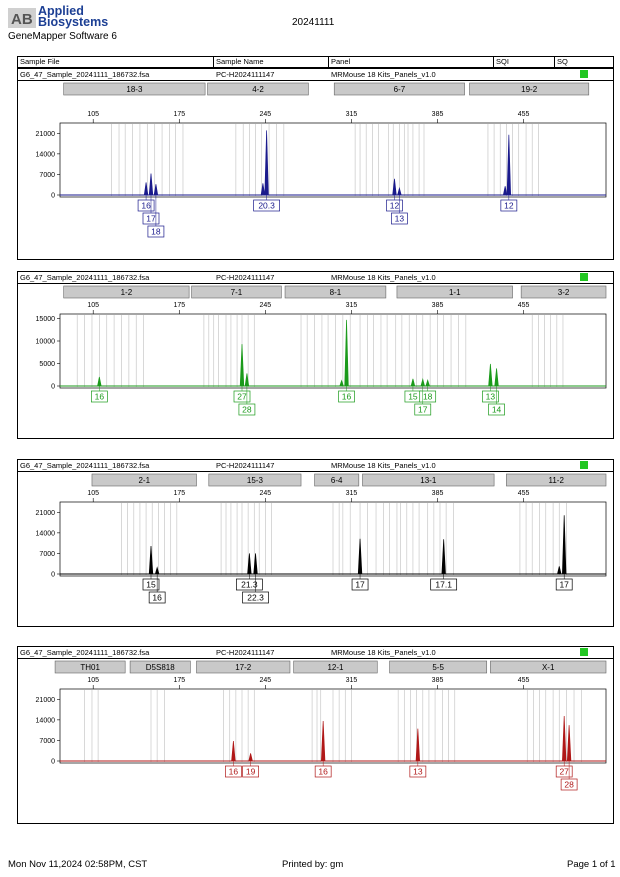 This screenshot has width=620, height=877. I want to click on marker-label: 18-3, so click(134, 89).